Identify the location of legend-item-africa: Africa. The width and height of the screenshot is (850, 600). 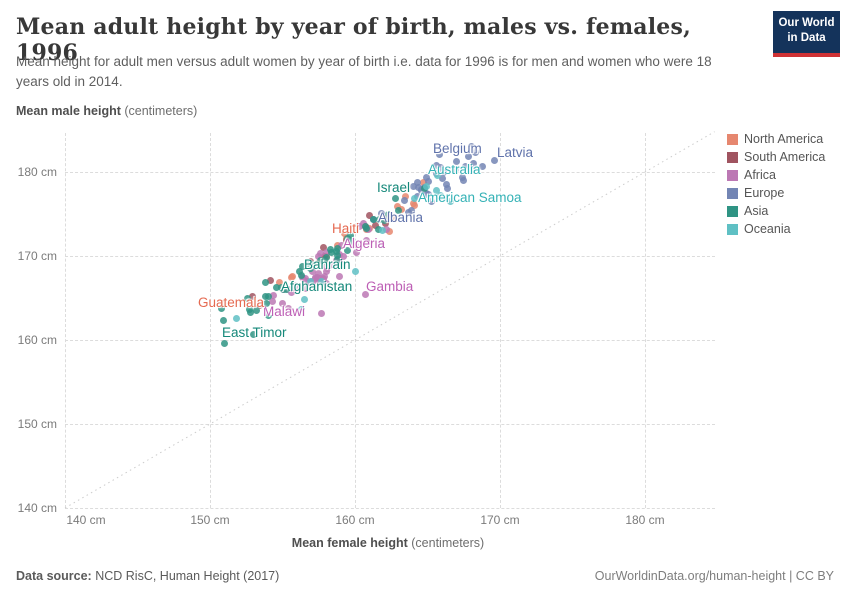
(776, 175).